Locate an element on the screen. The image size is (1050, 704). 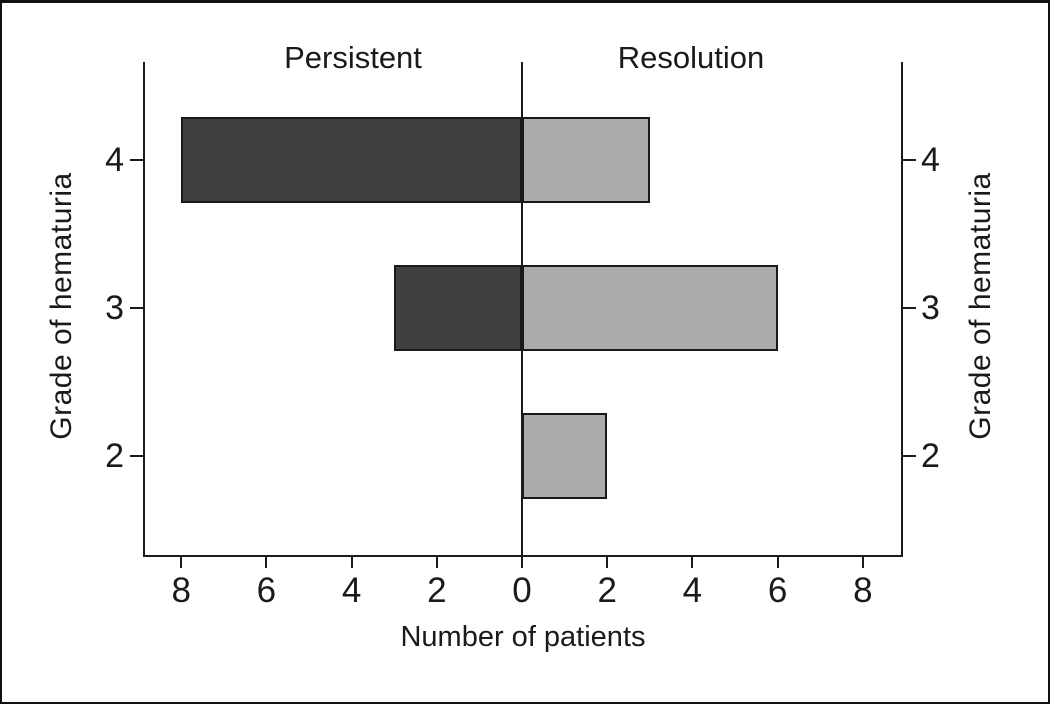
zero-baseline is located at coordinates (522, 308).